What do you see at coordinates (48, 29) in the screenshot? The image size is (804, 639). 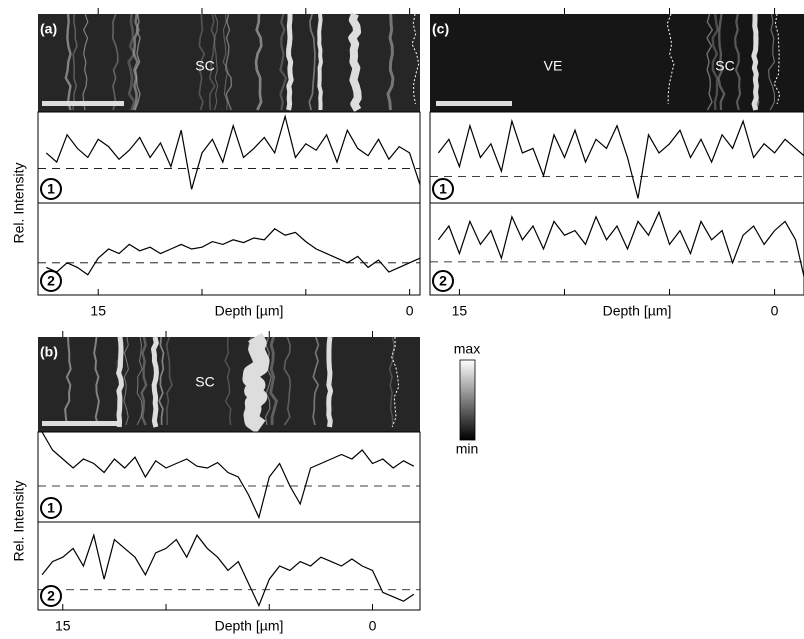 I see `panel-label: (a)` at bounding box center [48, 29].